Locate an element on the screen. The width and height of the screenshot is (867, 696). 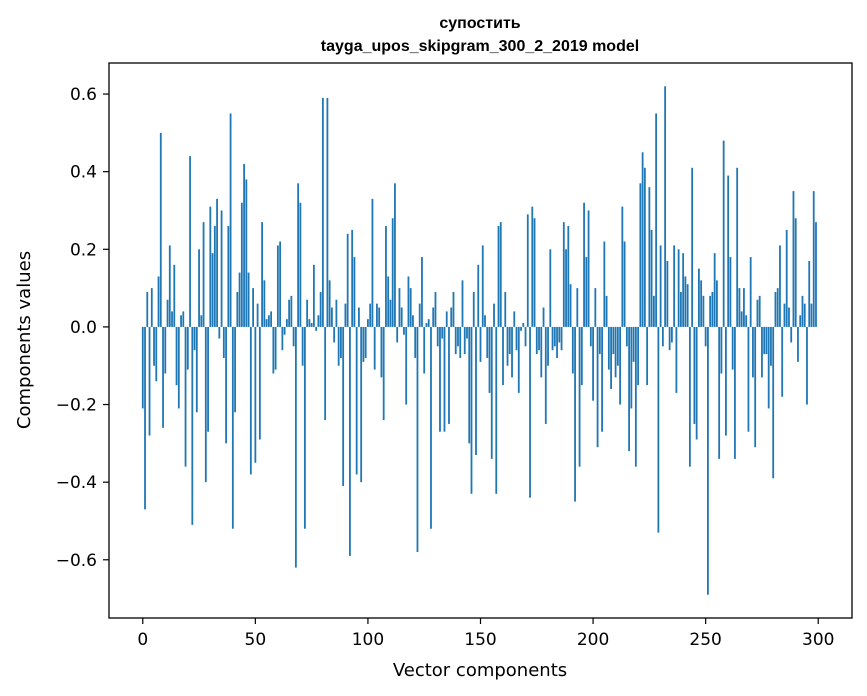
x-axis: 0 50 100 150 200 250 300 is located at coordinates (485, 634).